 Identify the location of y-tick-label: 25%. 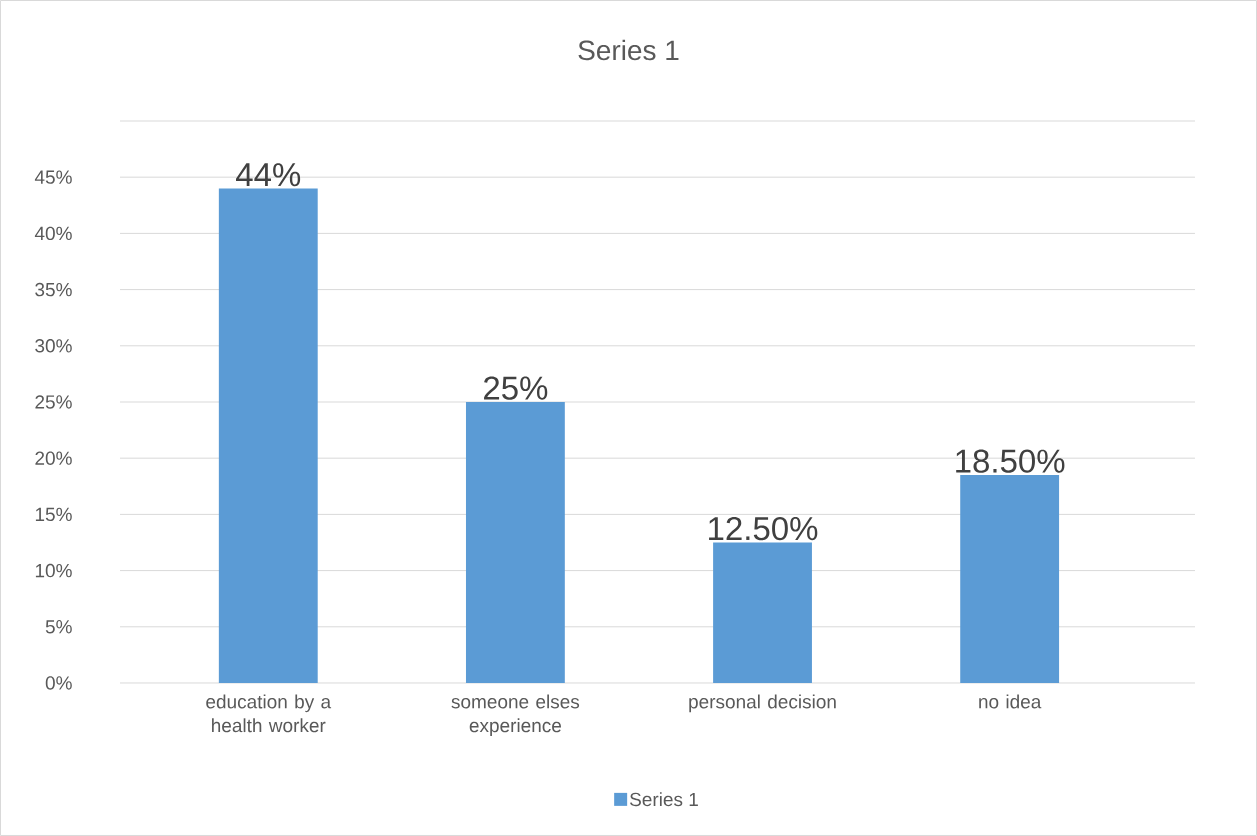
(53, 402).